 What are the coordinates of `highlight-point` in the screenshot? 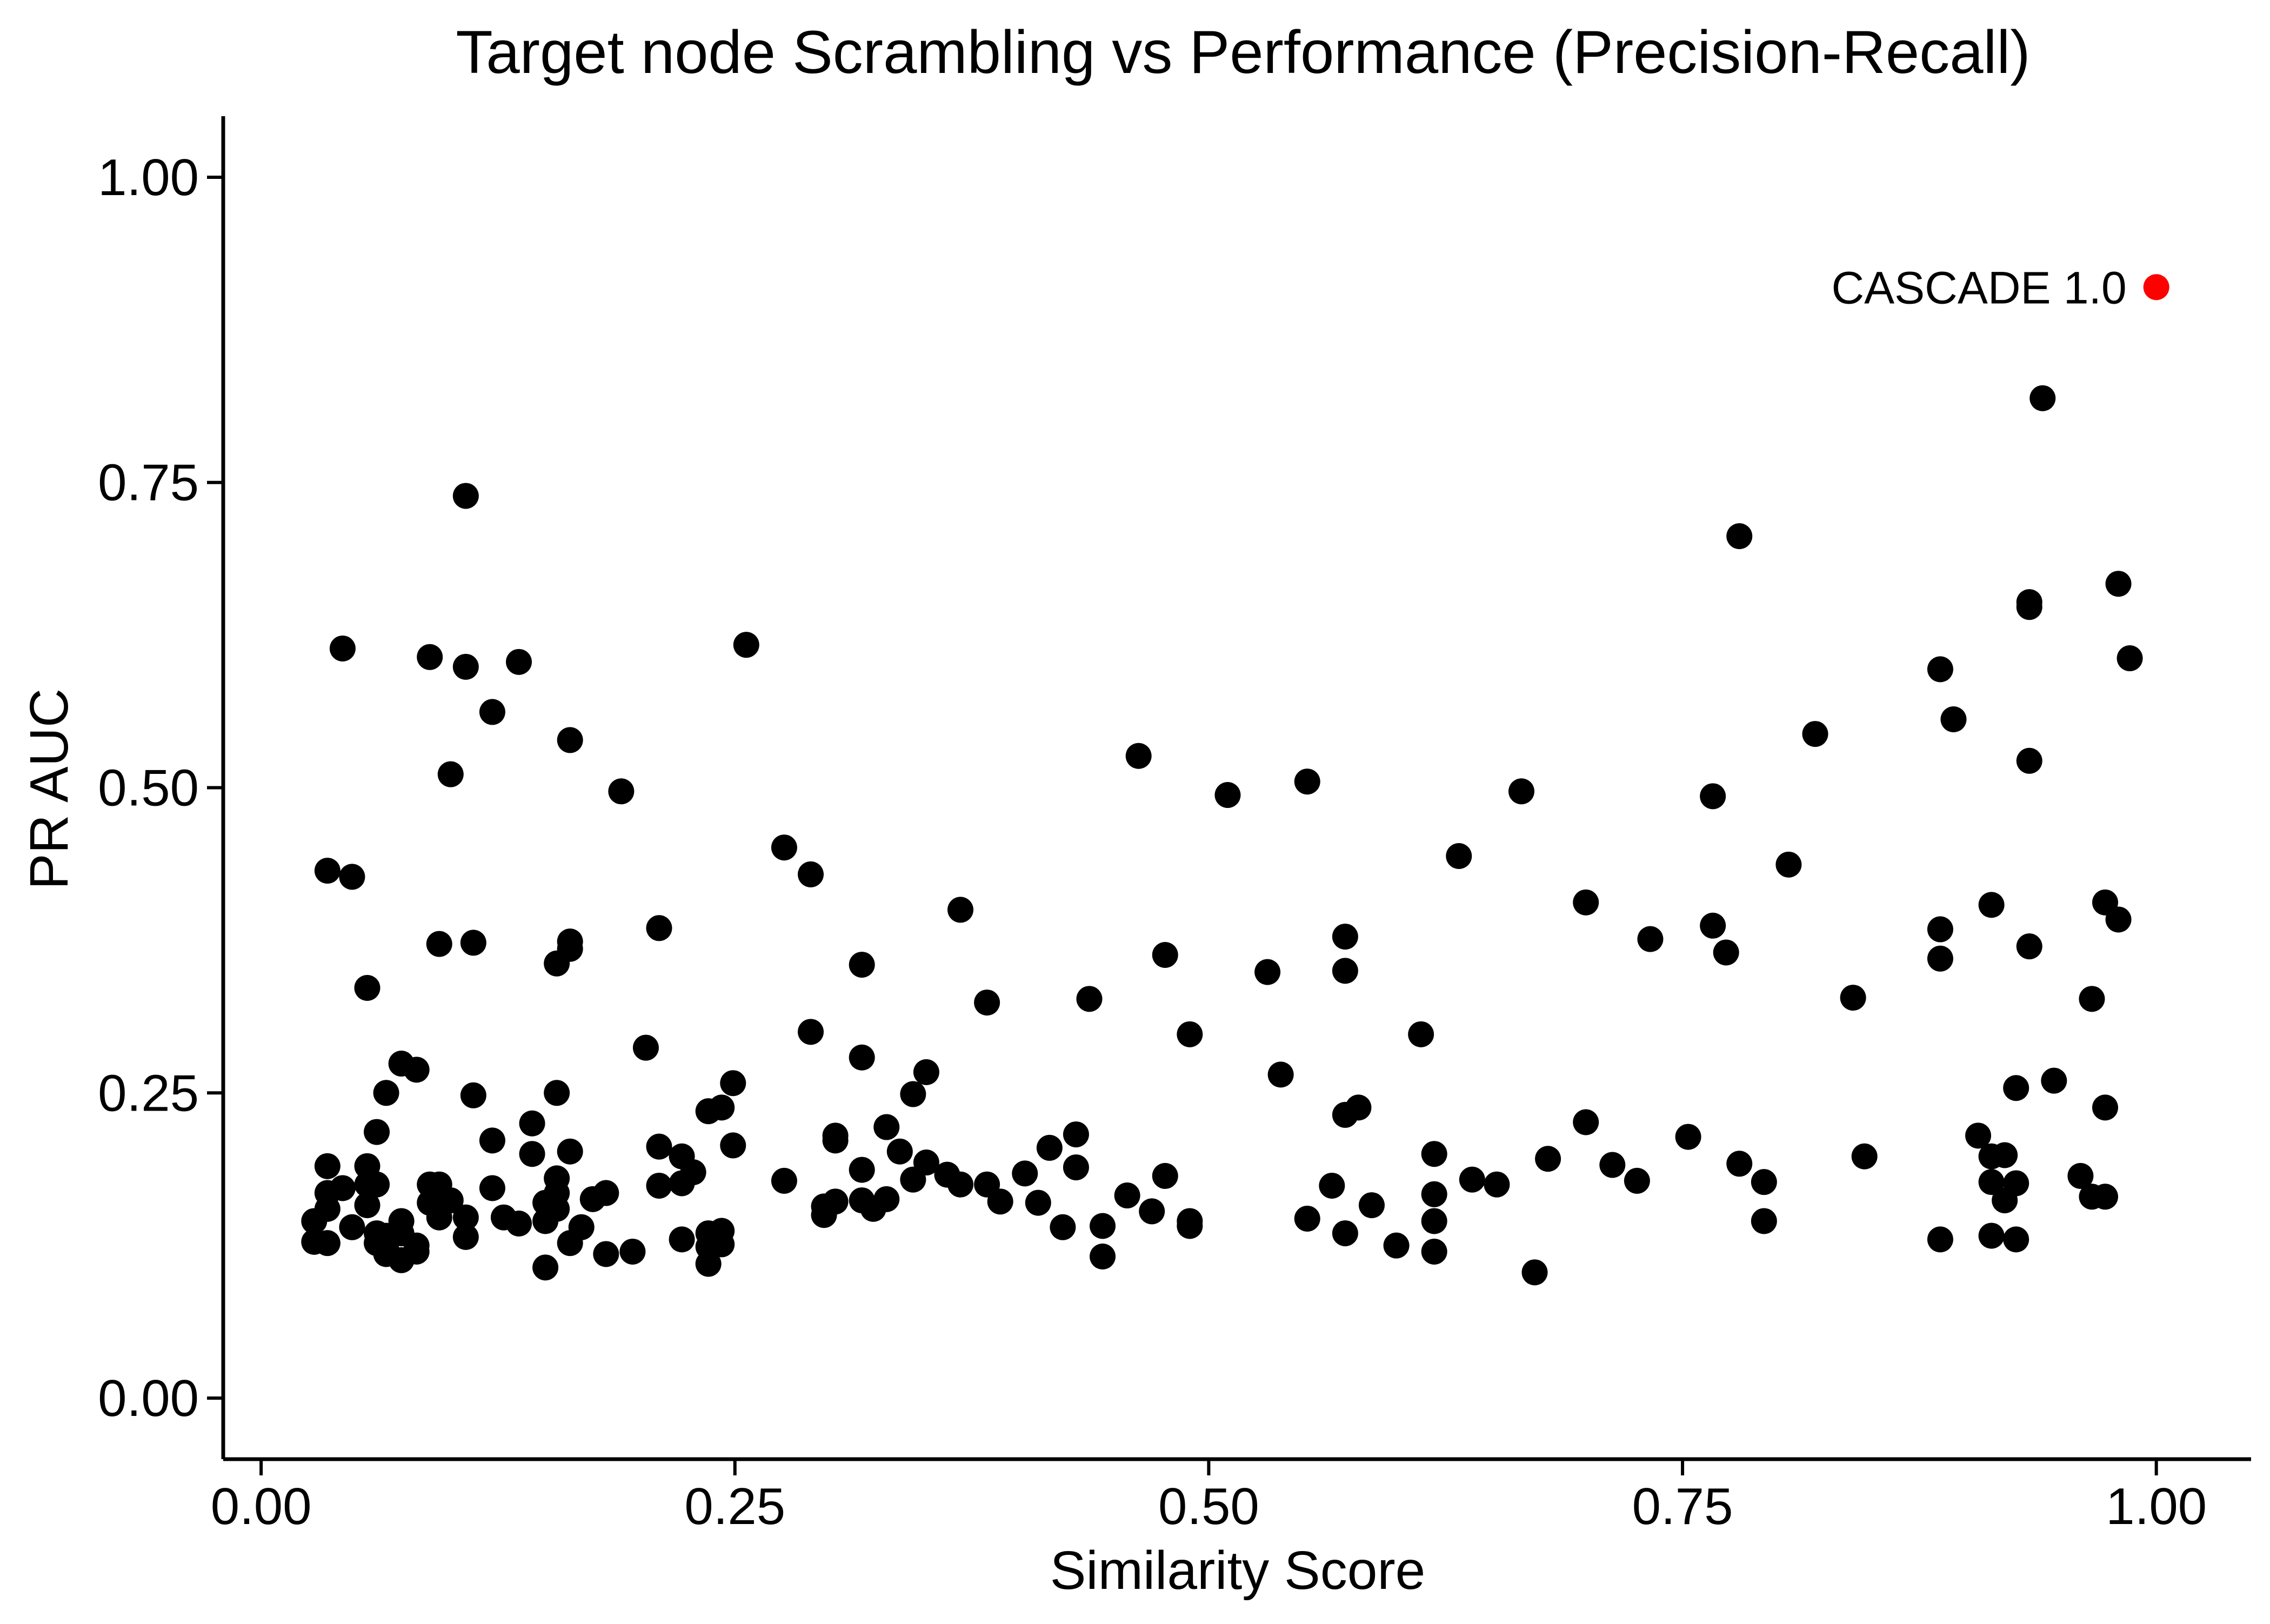 It's located at (2156, 287).